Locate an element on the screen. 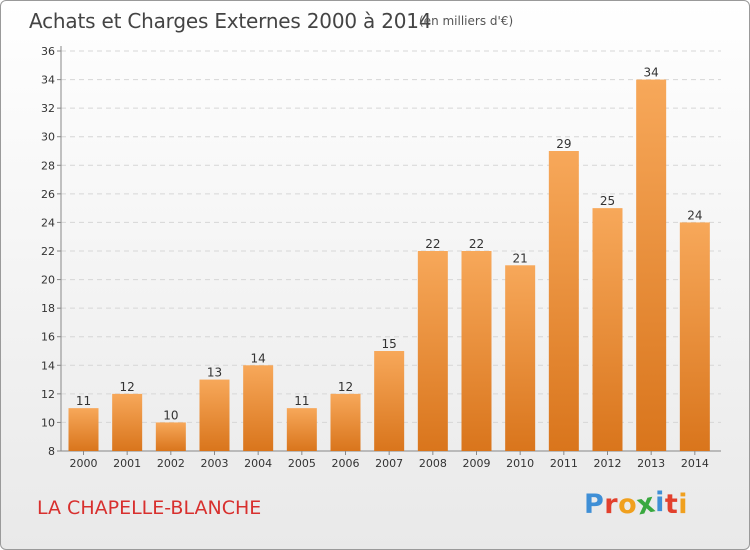  y-tick-label: 32 is located at coordinates (48, 108).